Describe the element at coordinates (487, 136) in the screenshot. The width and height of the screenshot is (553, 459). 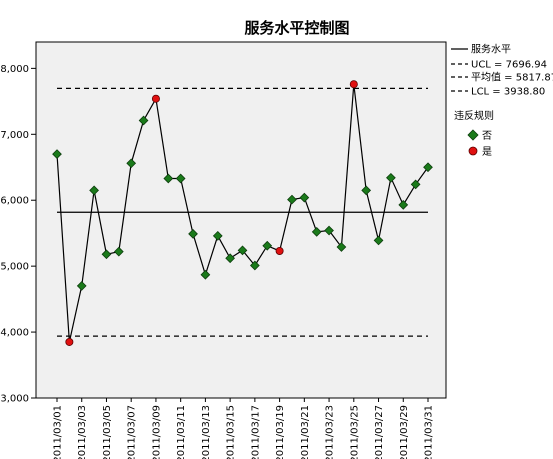
I see `legend-marker-label: 否` at that location.